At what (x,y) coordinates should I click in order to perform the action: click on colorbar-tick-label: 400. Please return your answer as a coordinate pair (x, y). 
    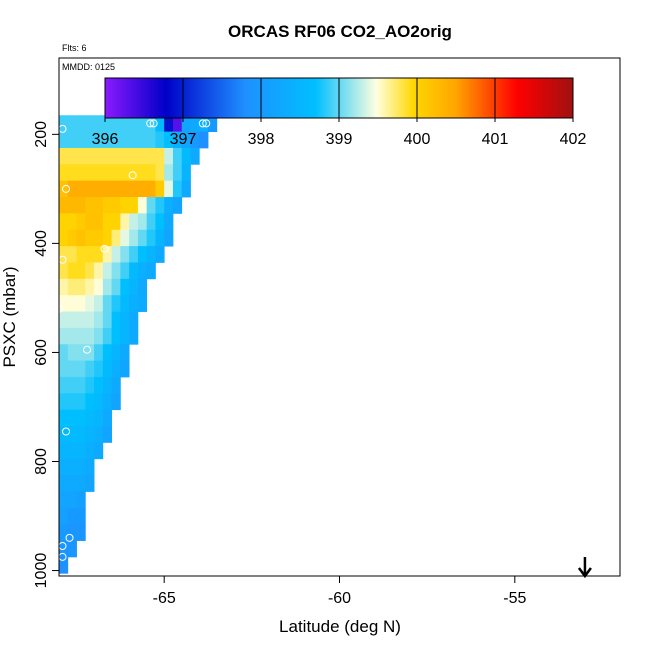
    Looking at the image, I should click on (417, 139).